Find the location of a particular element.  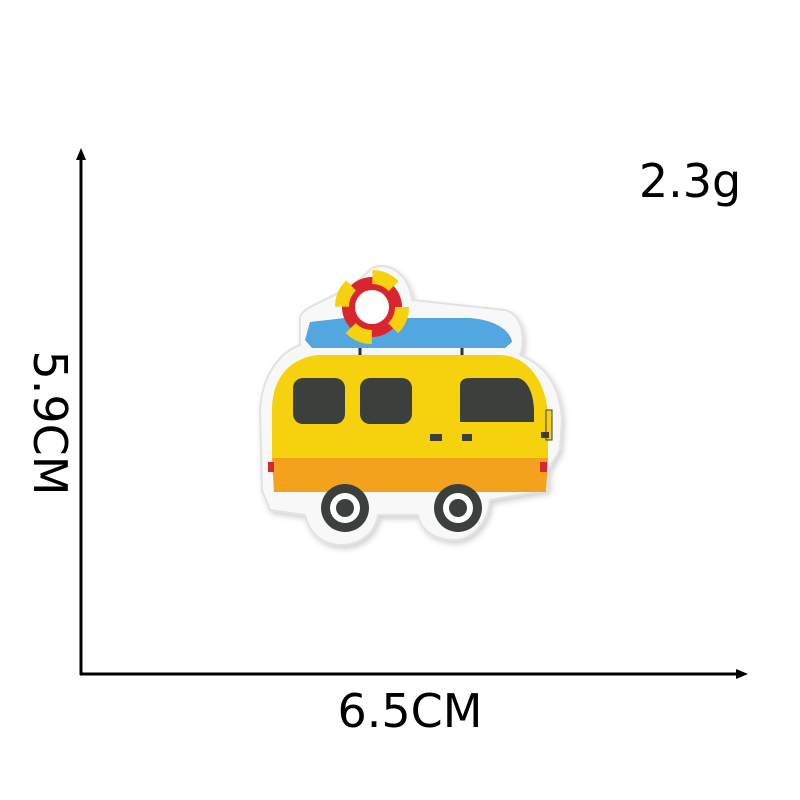

van-body-lower is located at coordinates (410, 475).